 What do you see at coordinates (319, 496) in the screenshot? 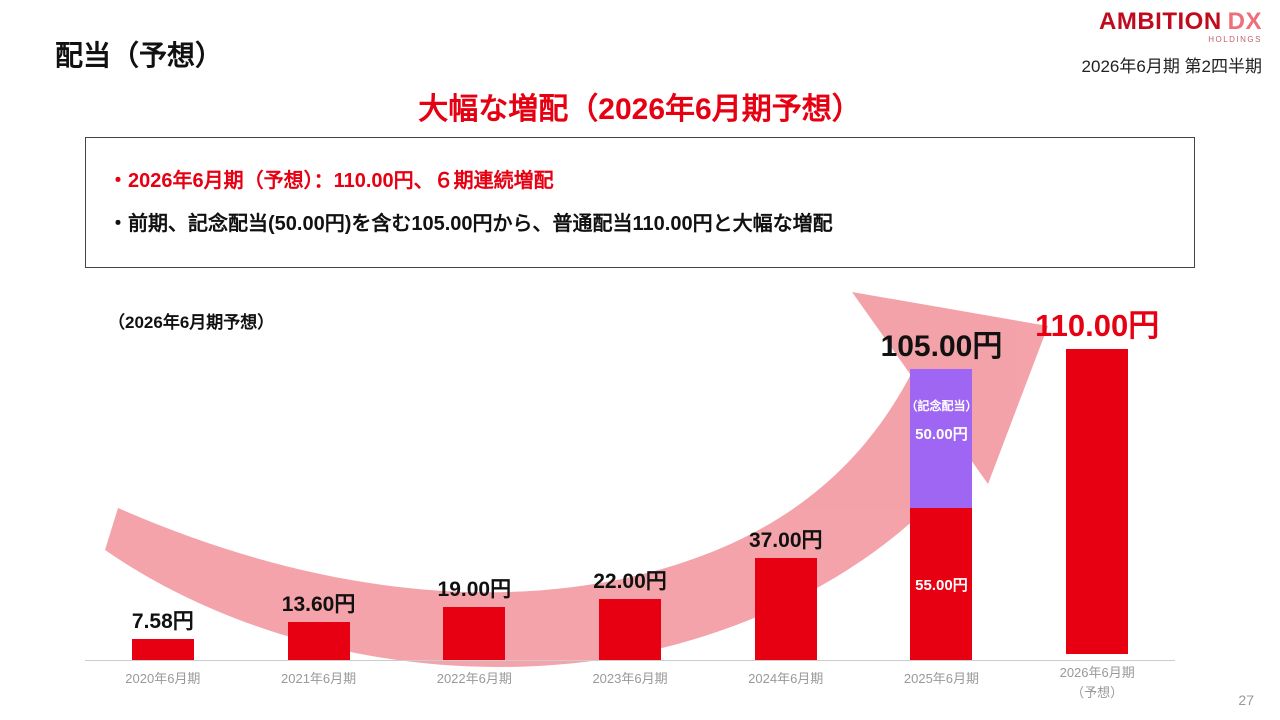
I see `bar-column-2021: 13.60円 2021年6月期` at bounding box center [319, 496].